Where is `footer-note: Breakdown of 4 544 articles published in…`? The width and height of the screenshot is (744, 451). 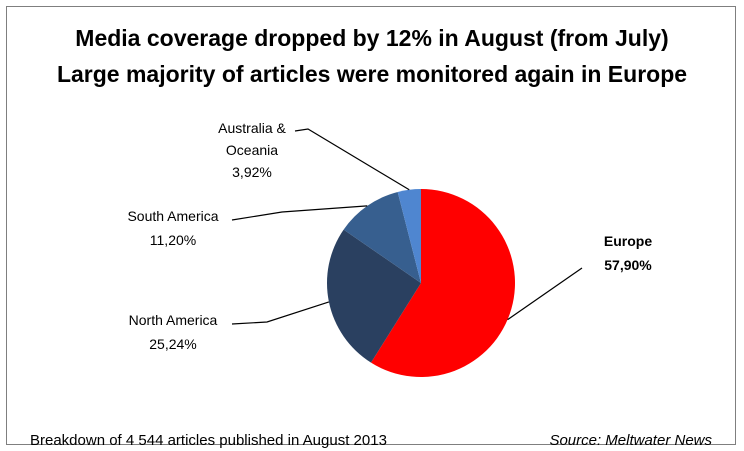 footer-note: Breakdown of 4 544 articles published in… is located at coordinates (208, 440).